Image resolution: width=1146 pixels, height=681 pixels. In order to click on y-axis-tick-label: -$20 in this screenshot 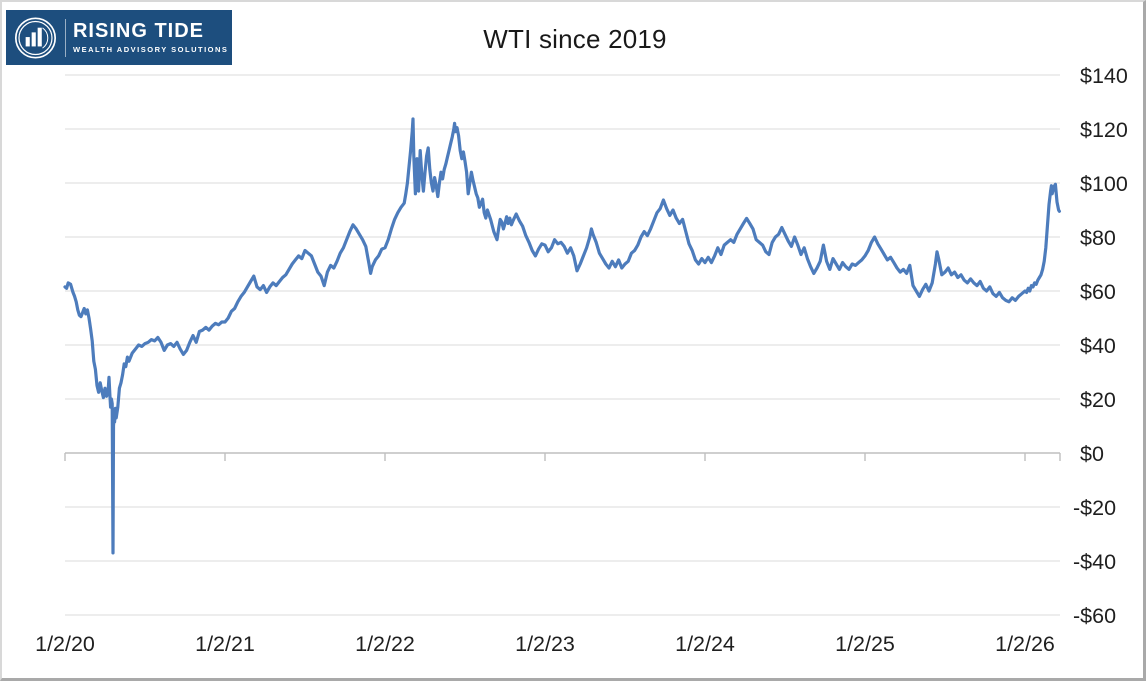, I will do `click(1094, 508)`.